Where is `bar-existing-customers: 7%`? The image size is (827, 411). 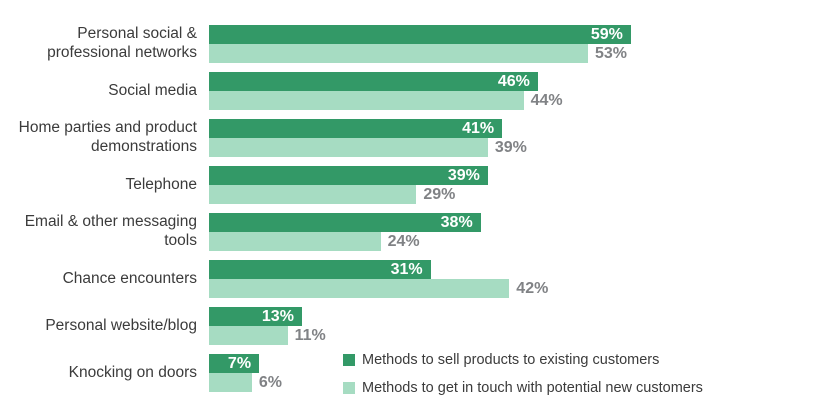 bar-existing-customers: 7% is located at coordinates (234, 363).